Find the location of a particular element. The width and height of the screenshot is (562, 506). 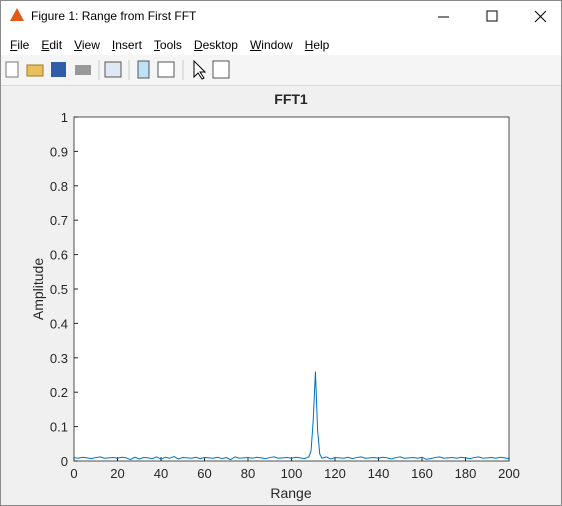

y-tick-label: 0.2 is located at coordinates (59, 392).